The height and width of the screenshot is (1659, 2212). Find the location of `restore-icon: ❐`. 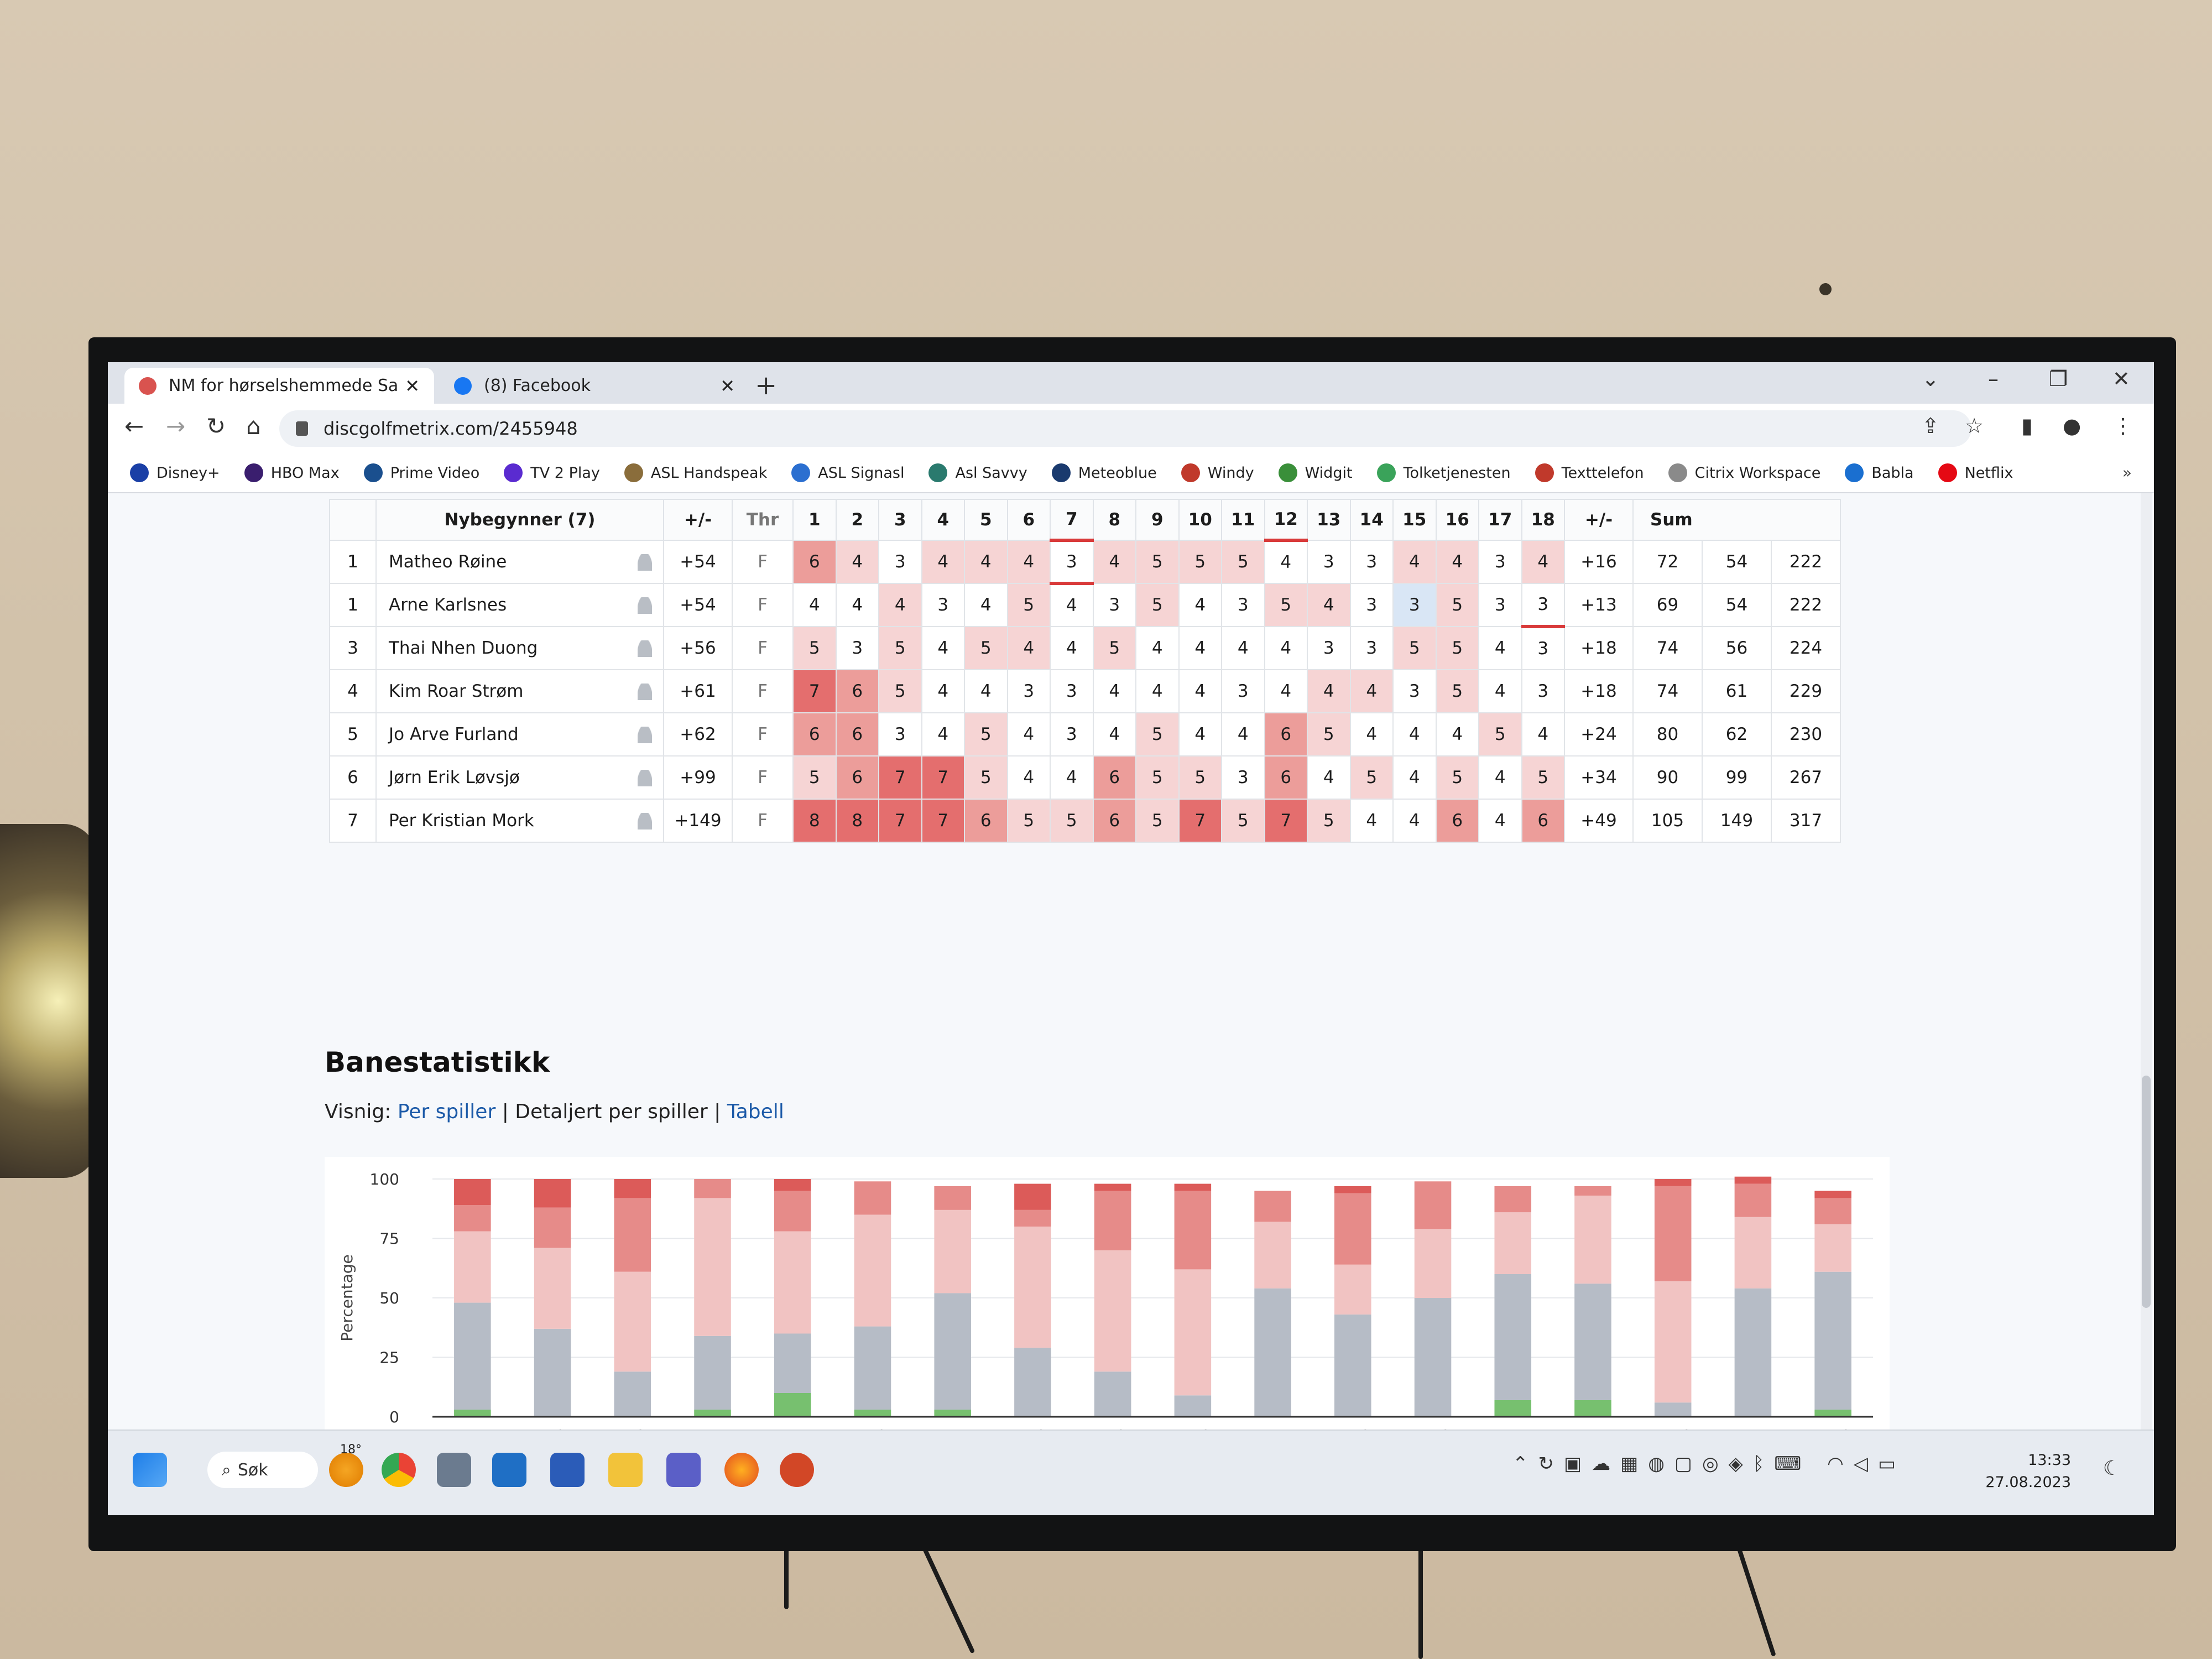

restore-icon: ❐ is located at coordinates (2059, 379).